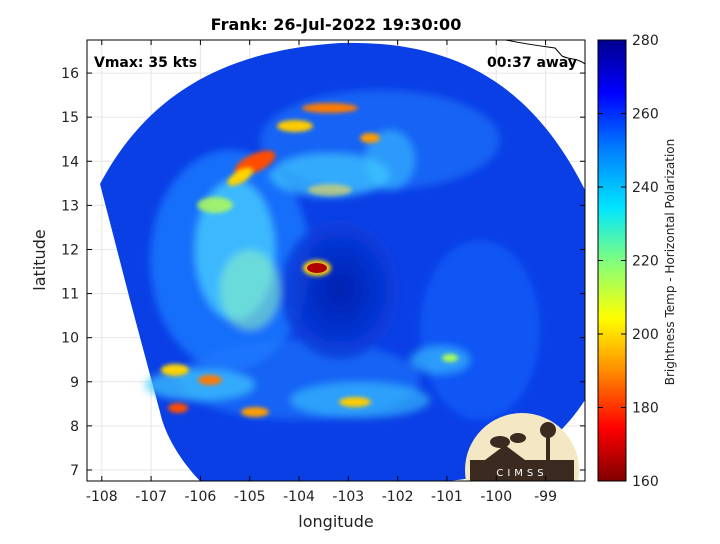 The image size is (720, 544). Describe the element at coordinates (70, 74) in the screenshot. I see `y-tick-label: 16` at that location.